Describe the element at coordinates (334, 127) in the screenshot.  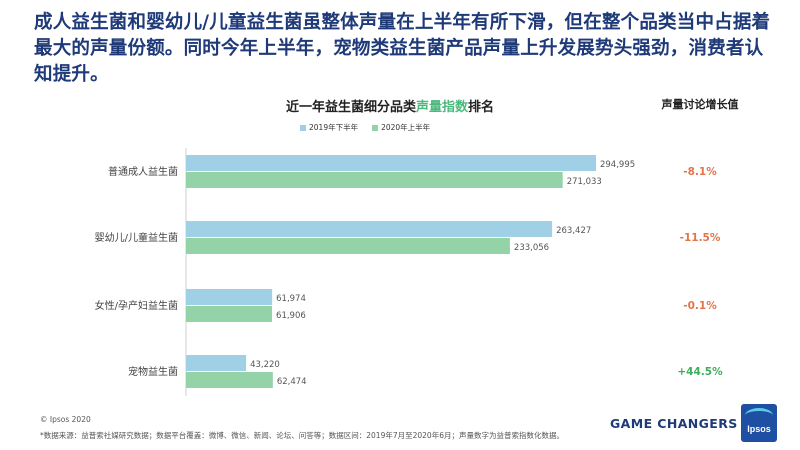
I see `legend-label-2019: 2019年下半年` at that location.